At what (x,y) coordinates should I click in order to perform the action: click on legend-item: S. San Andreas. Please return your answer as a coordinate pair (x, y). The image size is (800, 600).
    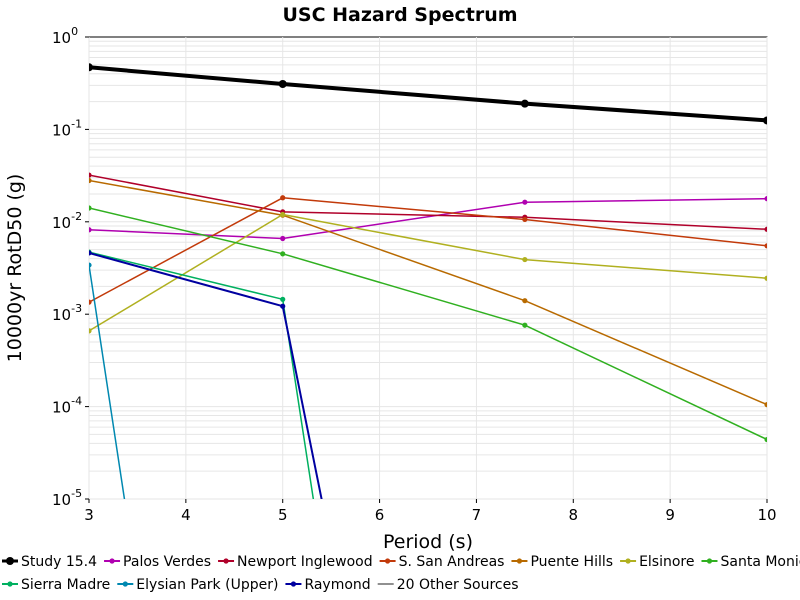
    Looking at the image, I should click on (442, 562).